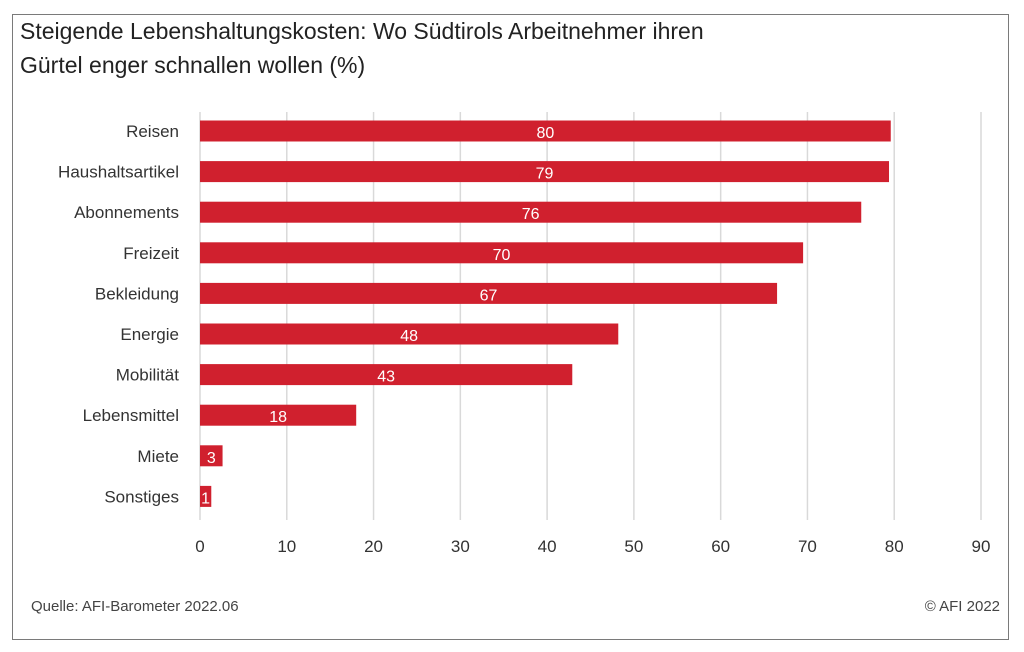 The image size is (1024, 652). Describe the element at coordinates (151, 253) in the screenshot. I see `category-label: Freizeit` at that location.